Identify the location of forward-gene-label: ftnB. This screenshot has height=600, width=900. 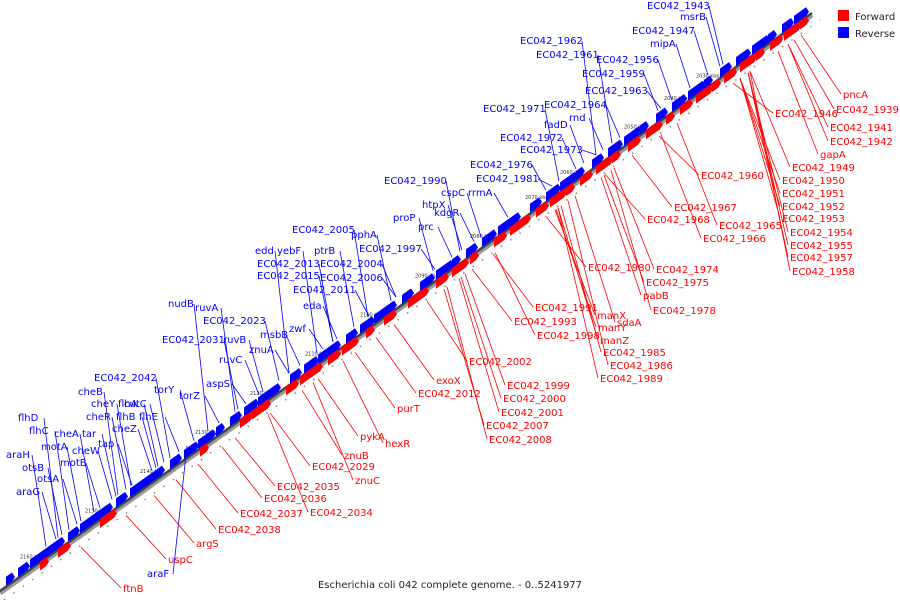
(133, 589).